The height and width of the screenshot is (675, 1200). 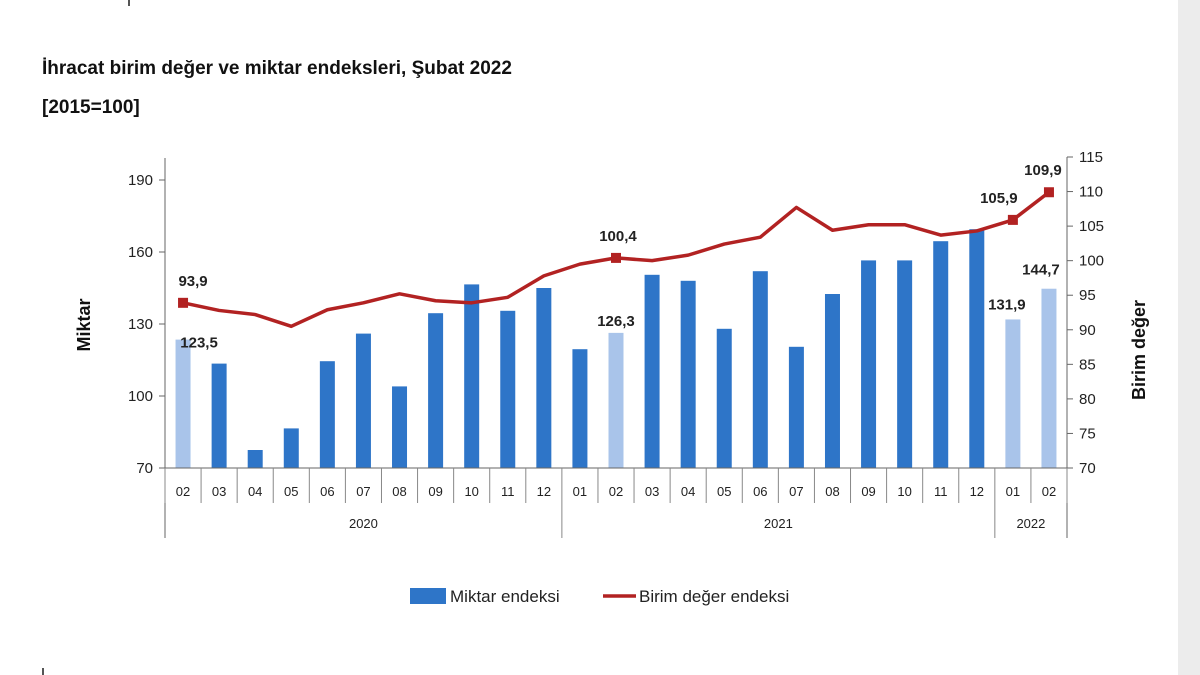 I want to click on legend: Miktar endeksi Birim değer endeksi, so click(x=599, y=596).